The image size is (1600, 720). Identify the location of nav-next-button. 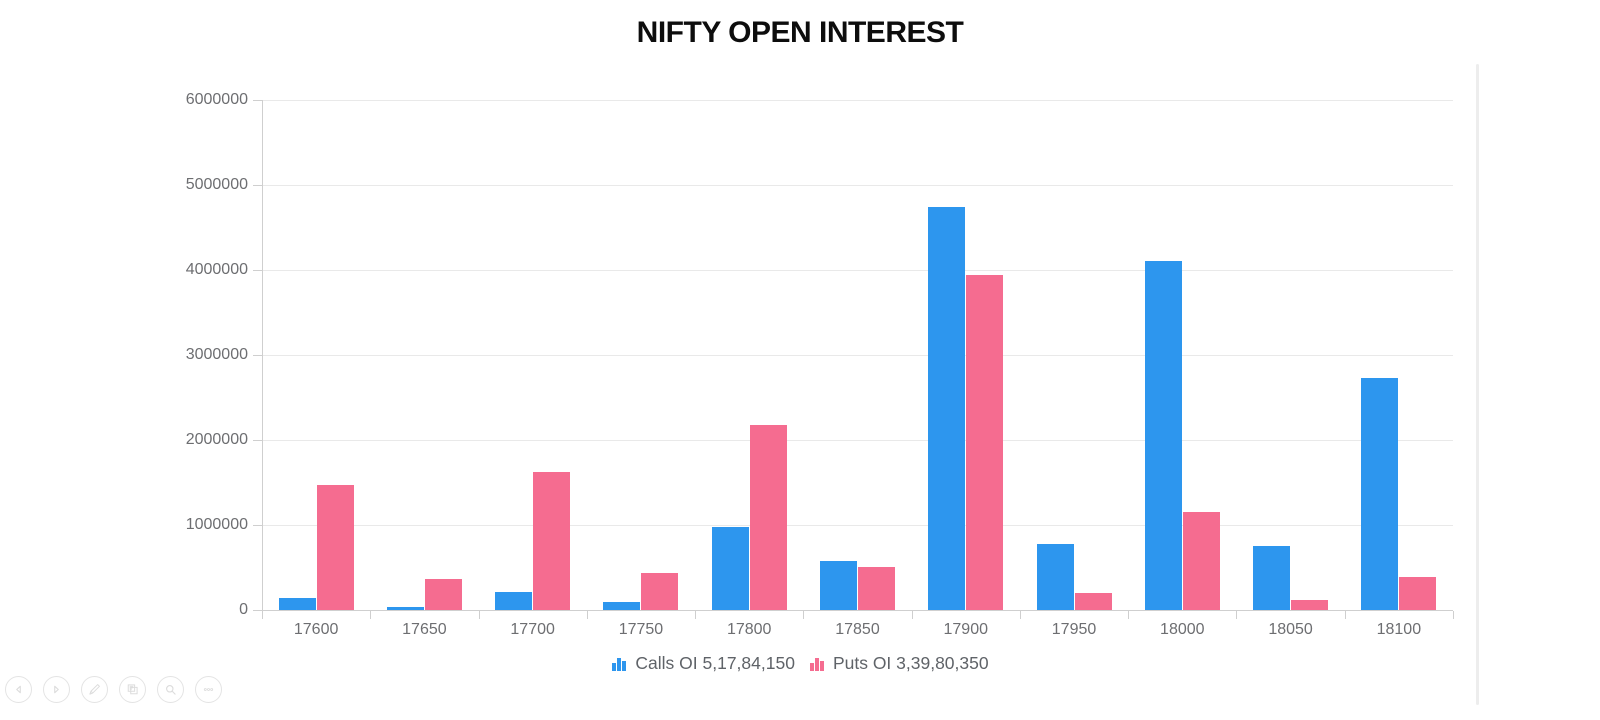
(56, 689).